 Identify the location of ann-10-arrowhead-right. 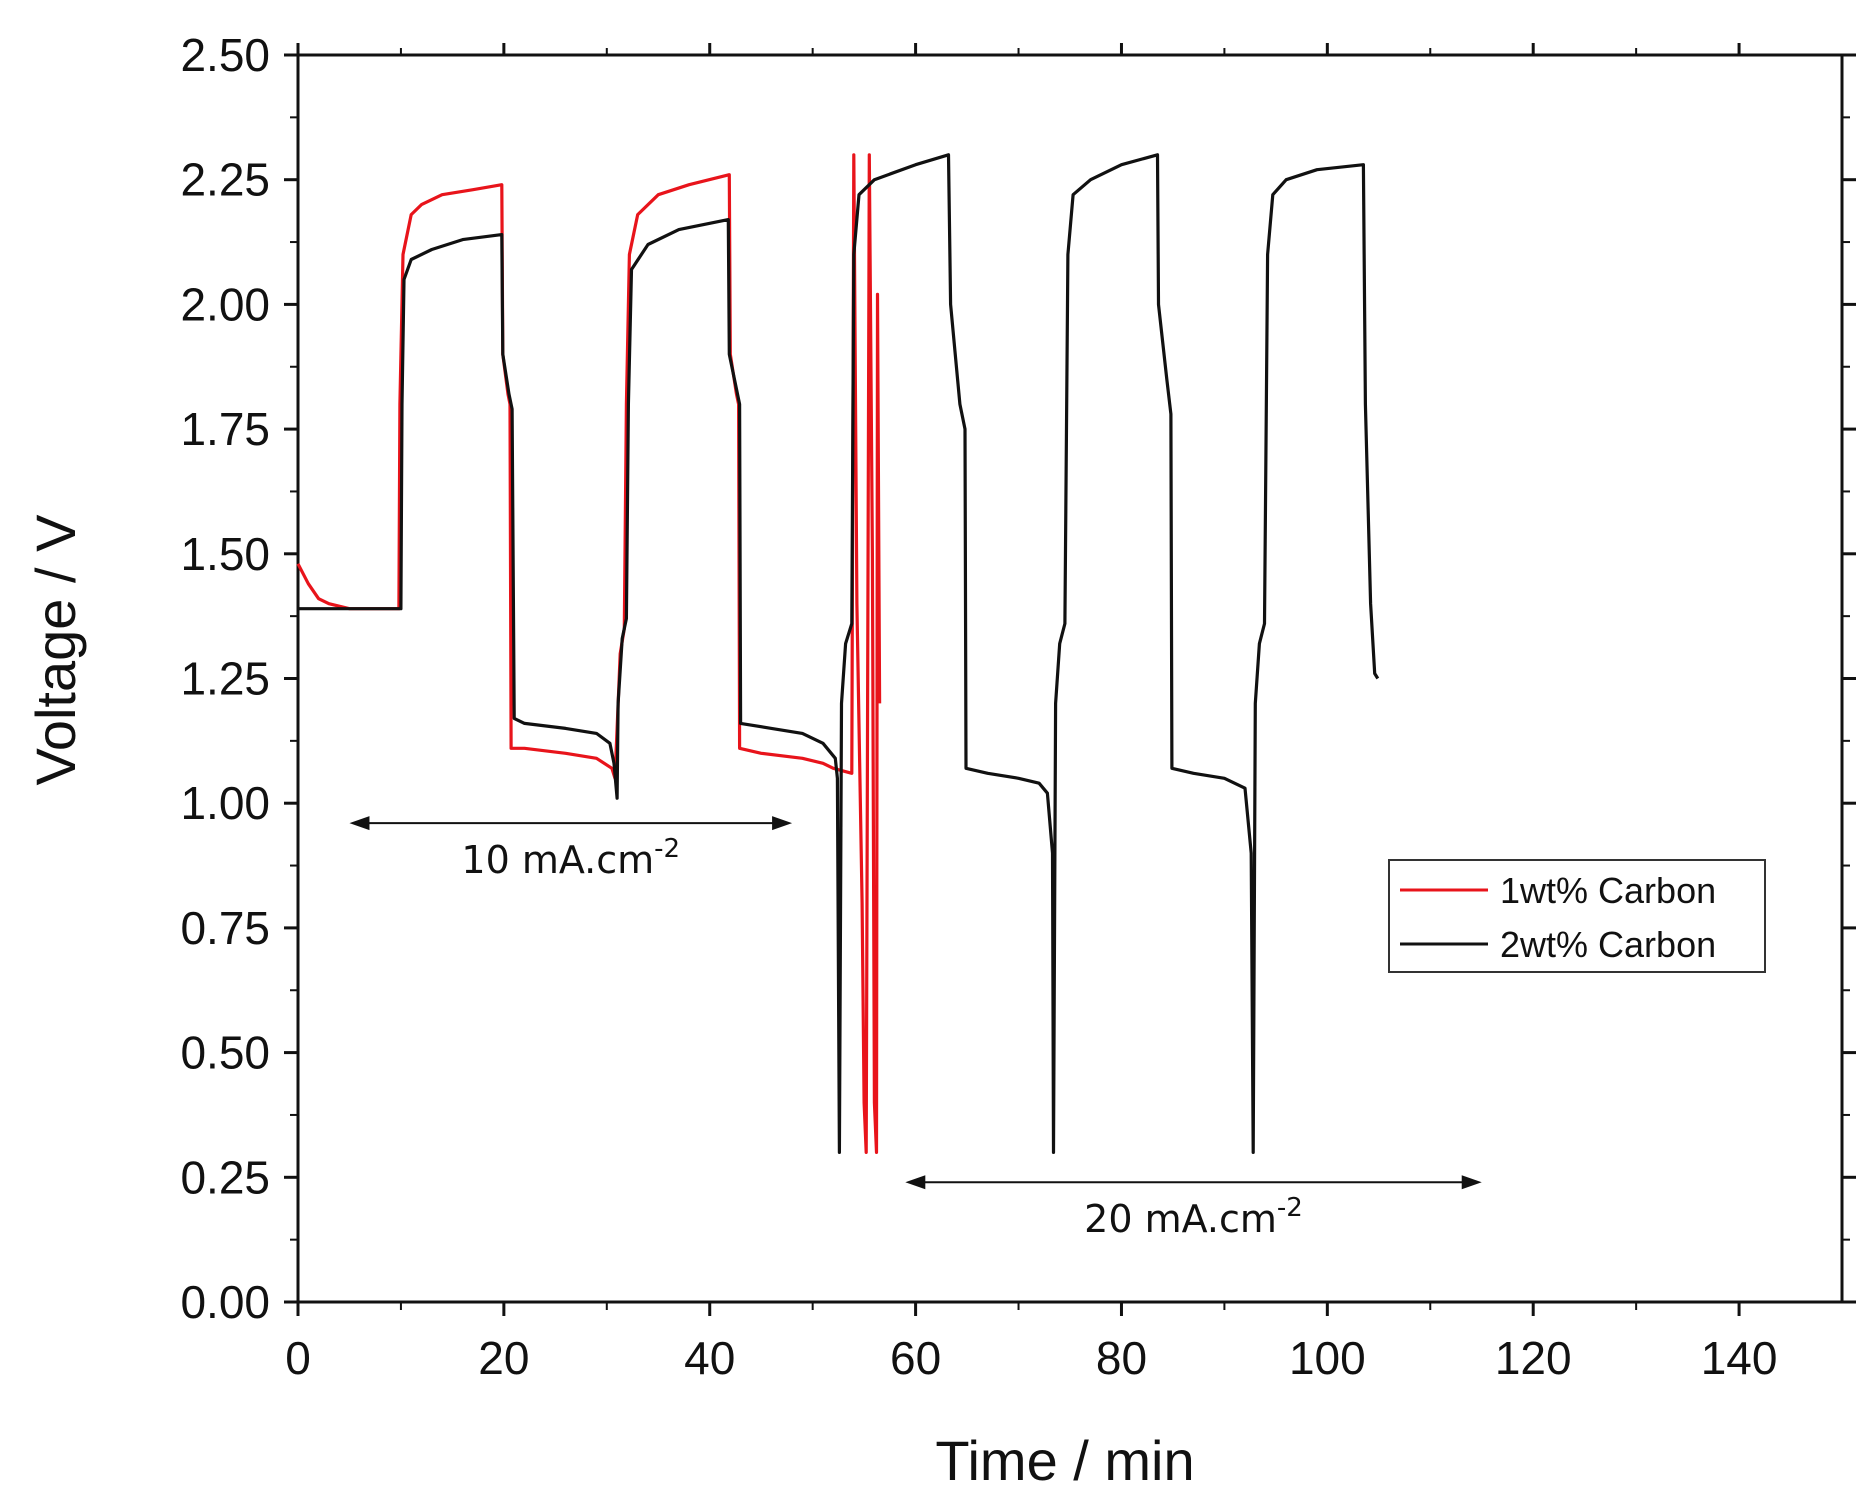
(782, 823).